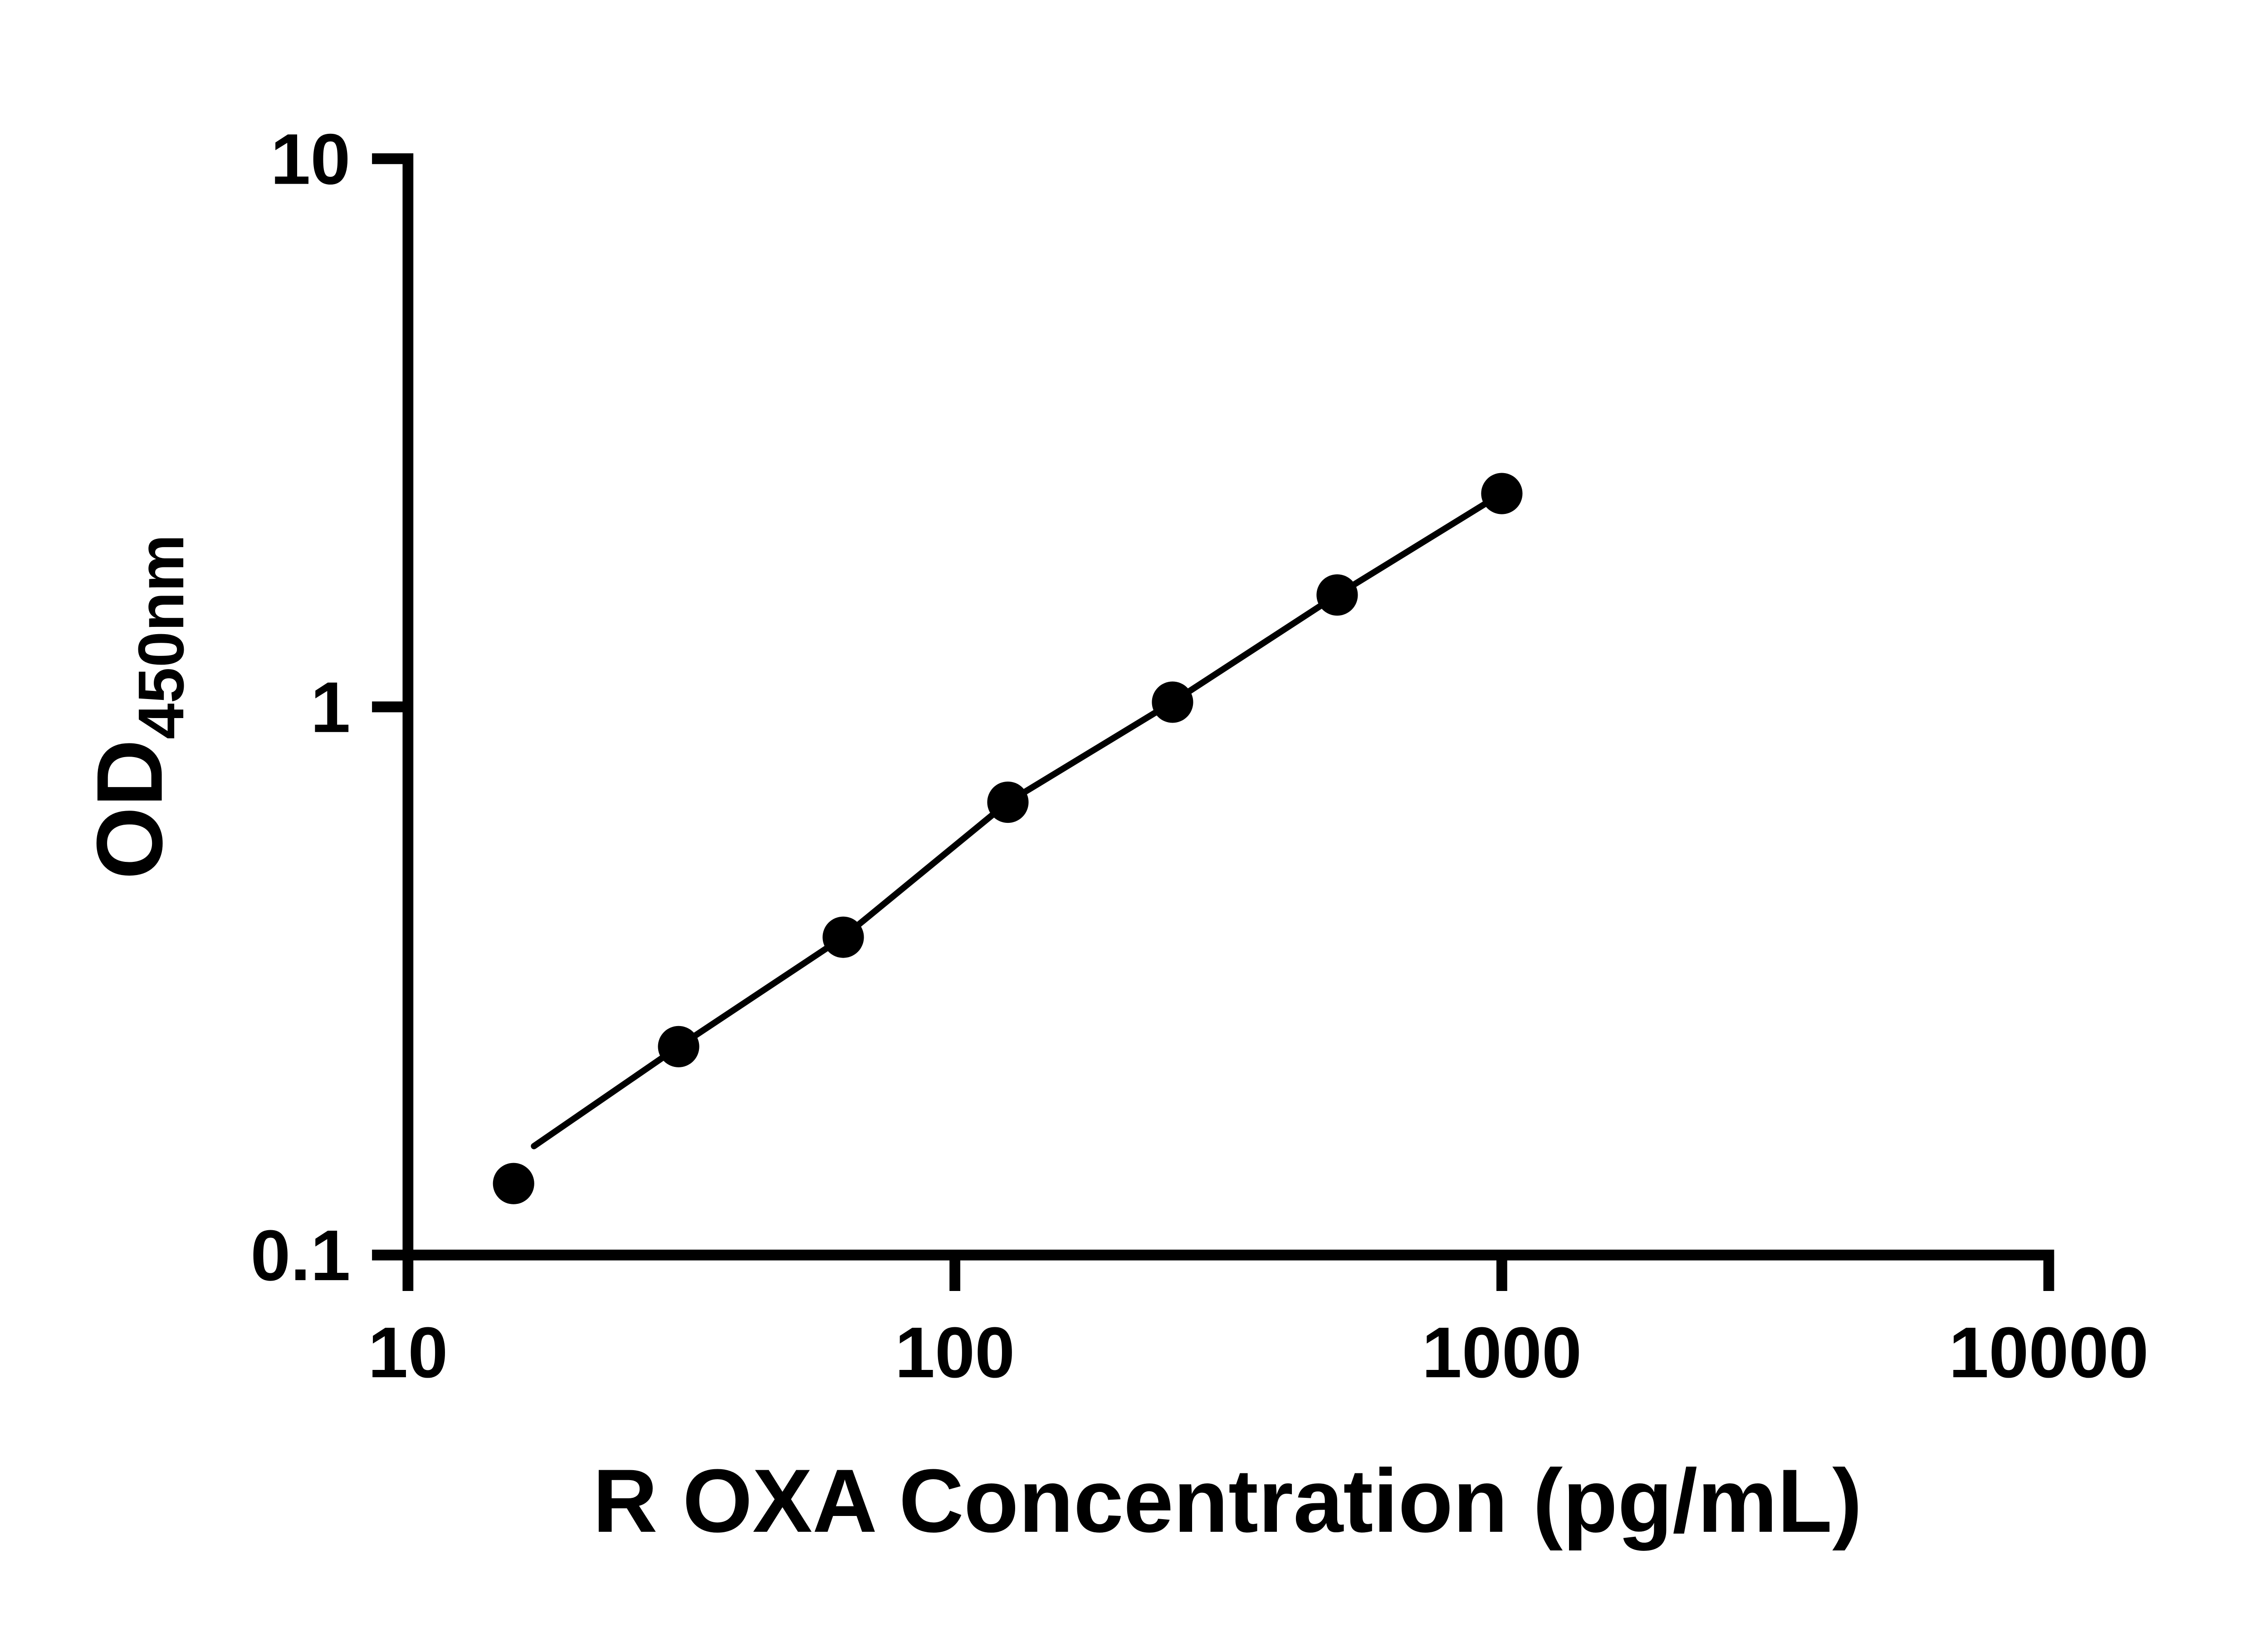 Image resolution: width=2268 pixels, height=1633 pixels. Describe the element at coordinates (310, 159) in the screenshot. I see `y-tick-label: 10` at that location.